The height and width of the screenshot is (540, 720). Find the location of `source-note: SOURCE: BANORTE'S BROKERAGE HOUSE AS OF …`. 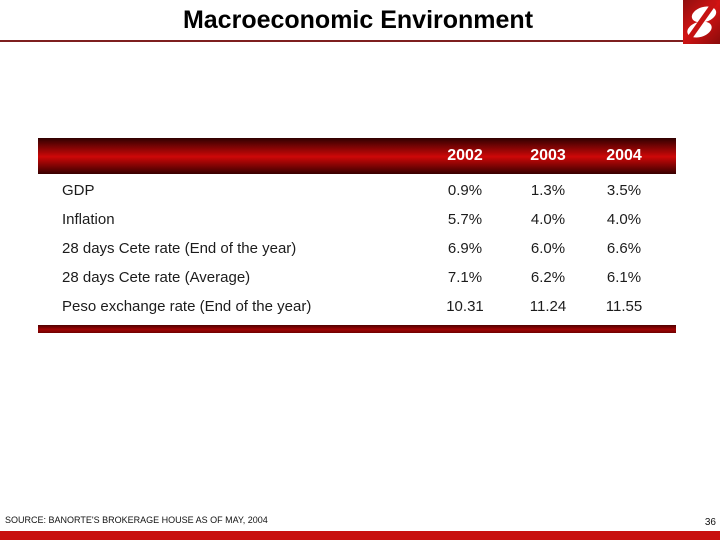

source-note: SOURCE: BANORTE'S BROKERAGE HOUSE AS OF … is located at coordinates (136, 520).